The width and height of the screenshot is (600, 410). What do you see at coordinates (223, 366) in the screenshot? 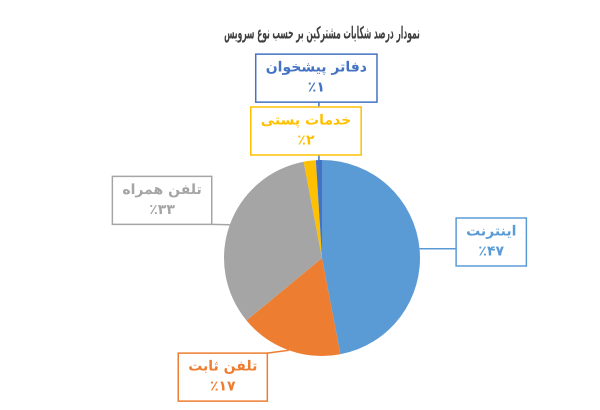
I see `slice-label: تلفن ثابت` at bounding box center [223, 366].